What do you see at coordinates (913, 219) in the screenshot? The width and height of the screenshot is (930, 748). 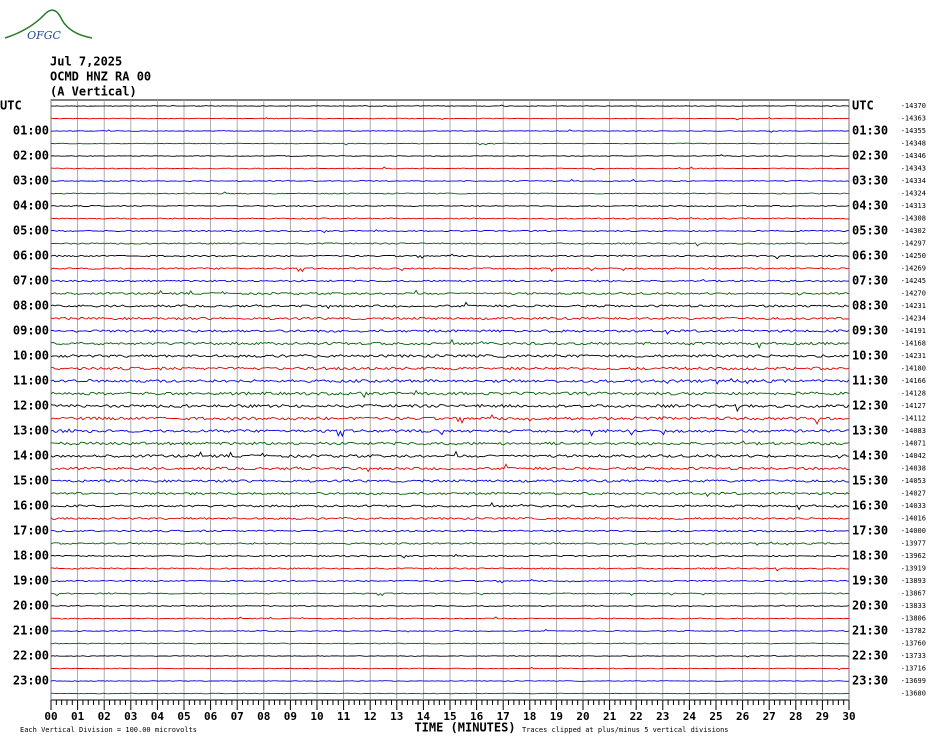 I see `row-offset: -14308` at bounding box center [913, 219].